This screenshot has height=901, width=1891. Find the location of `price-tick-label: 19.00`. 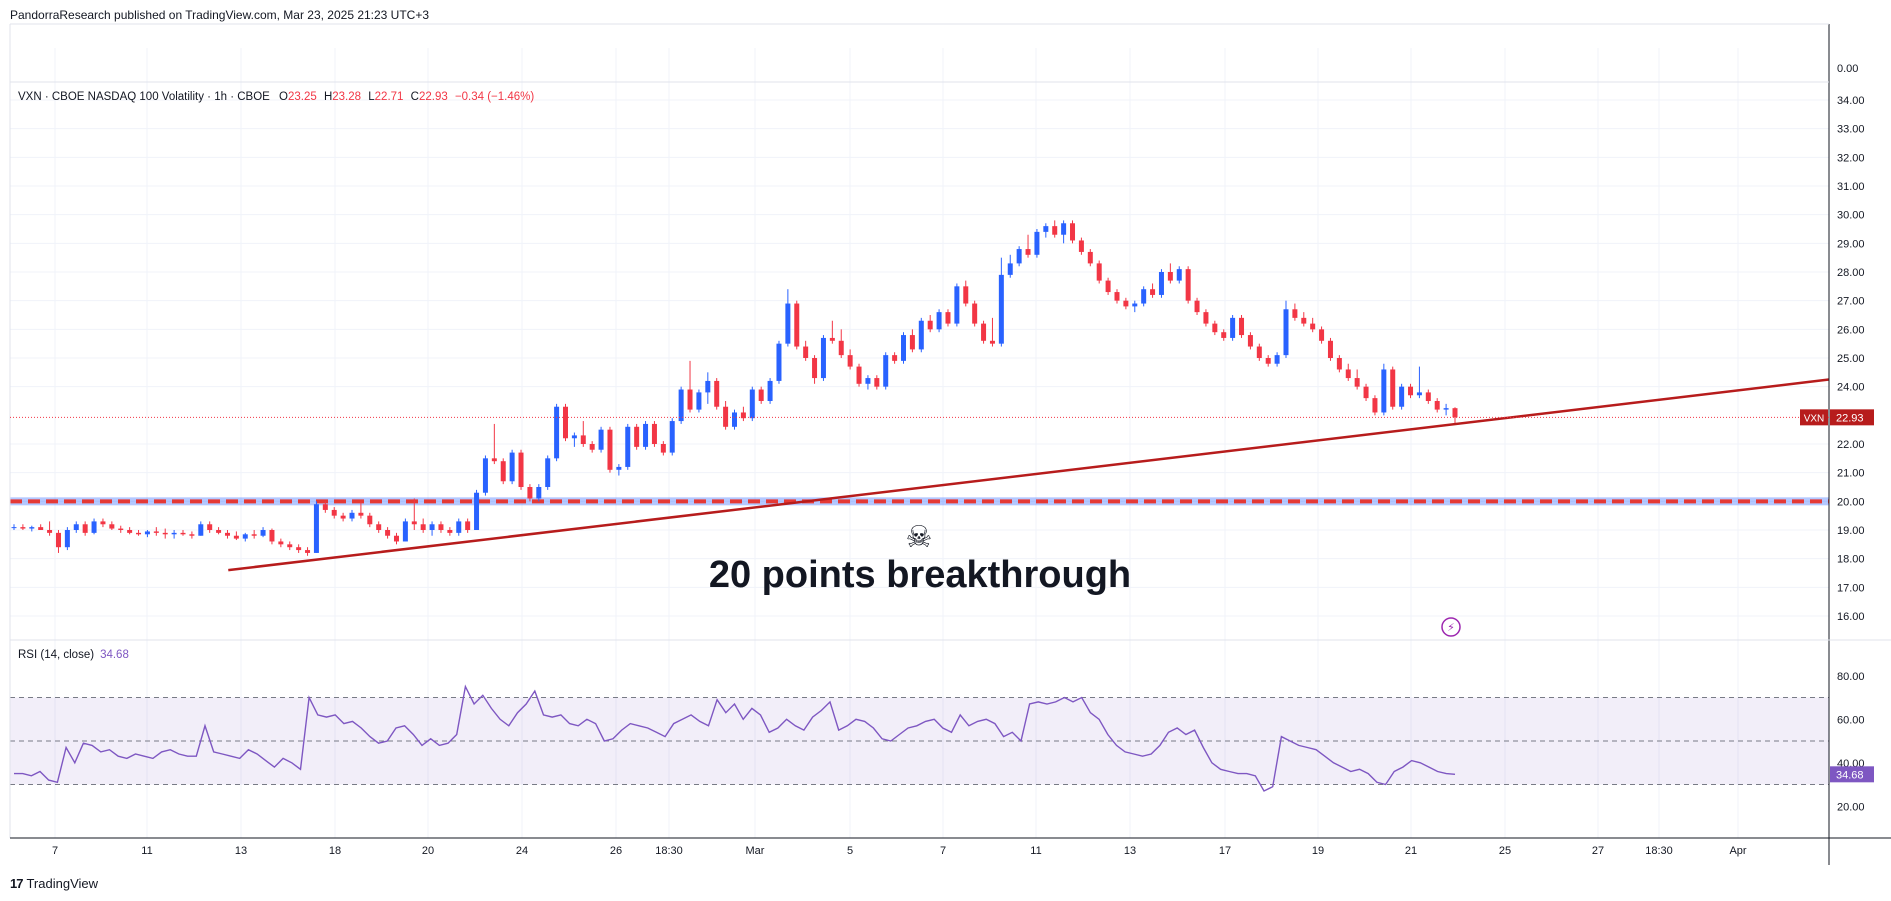

price-tick-label: 19.00 is located at coordinates (1851, 531).